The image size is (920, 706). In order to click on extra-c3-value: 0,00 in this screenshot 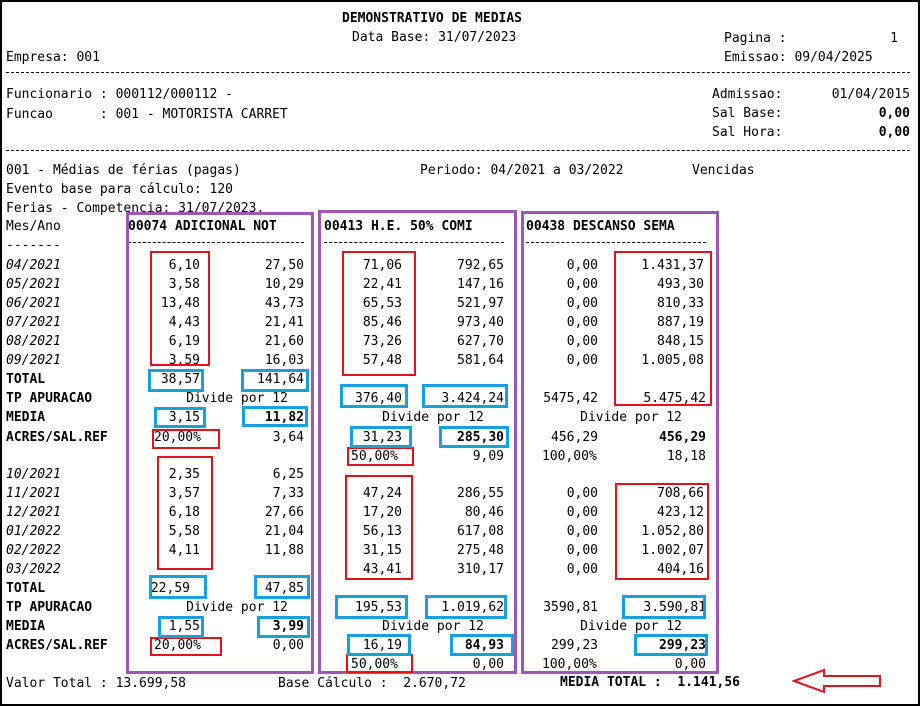, I will do `click(690, 664)`.